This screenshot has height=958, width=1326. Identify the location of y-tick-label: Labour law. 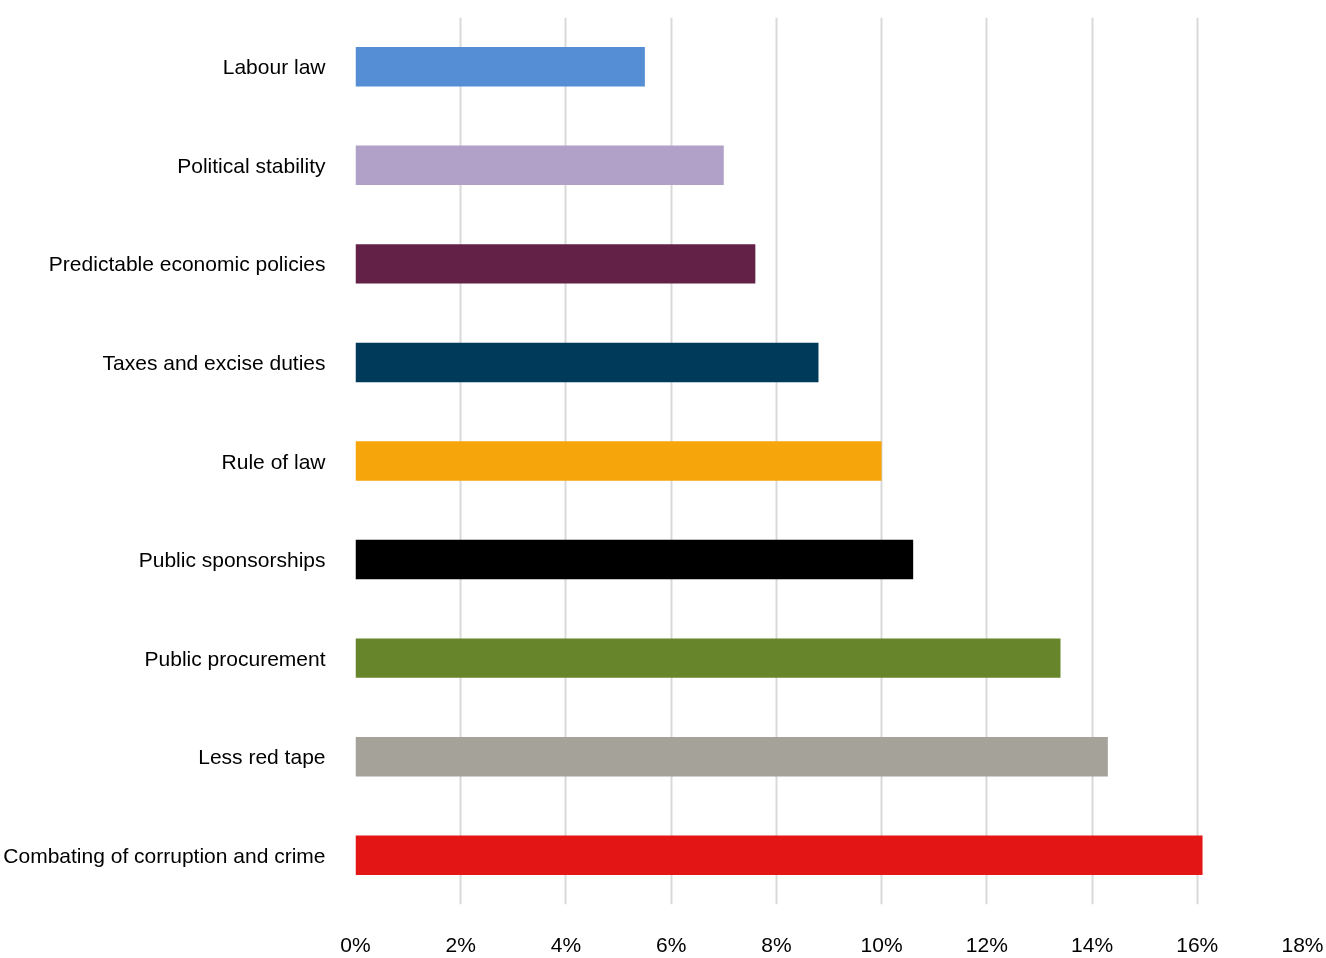
(274, 67).